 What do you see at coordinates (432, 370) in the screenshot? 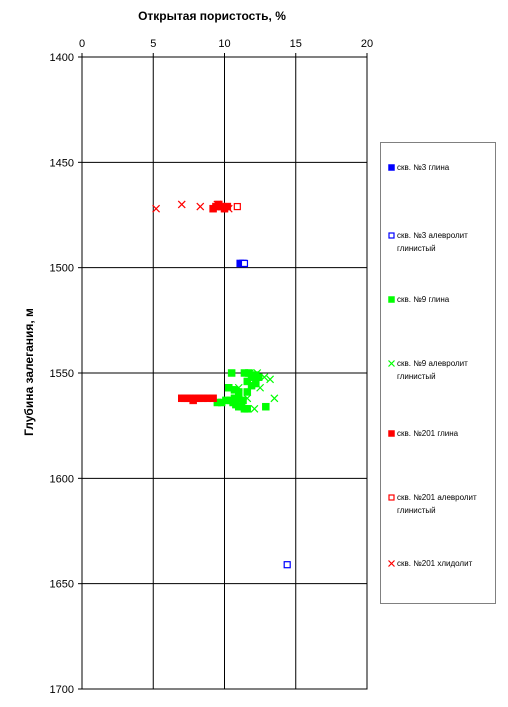
I see `legend-label: скв. №9 алевролит глинистый` at bounding box center [432, 370].